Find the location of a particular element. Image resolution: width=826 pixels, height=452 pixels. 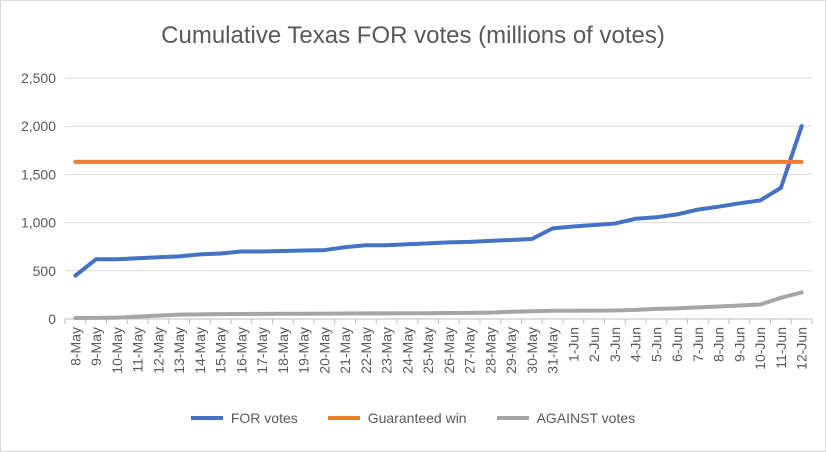

x-tick-label: 6-Jun is located at coordinates (677, 344).